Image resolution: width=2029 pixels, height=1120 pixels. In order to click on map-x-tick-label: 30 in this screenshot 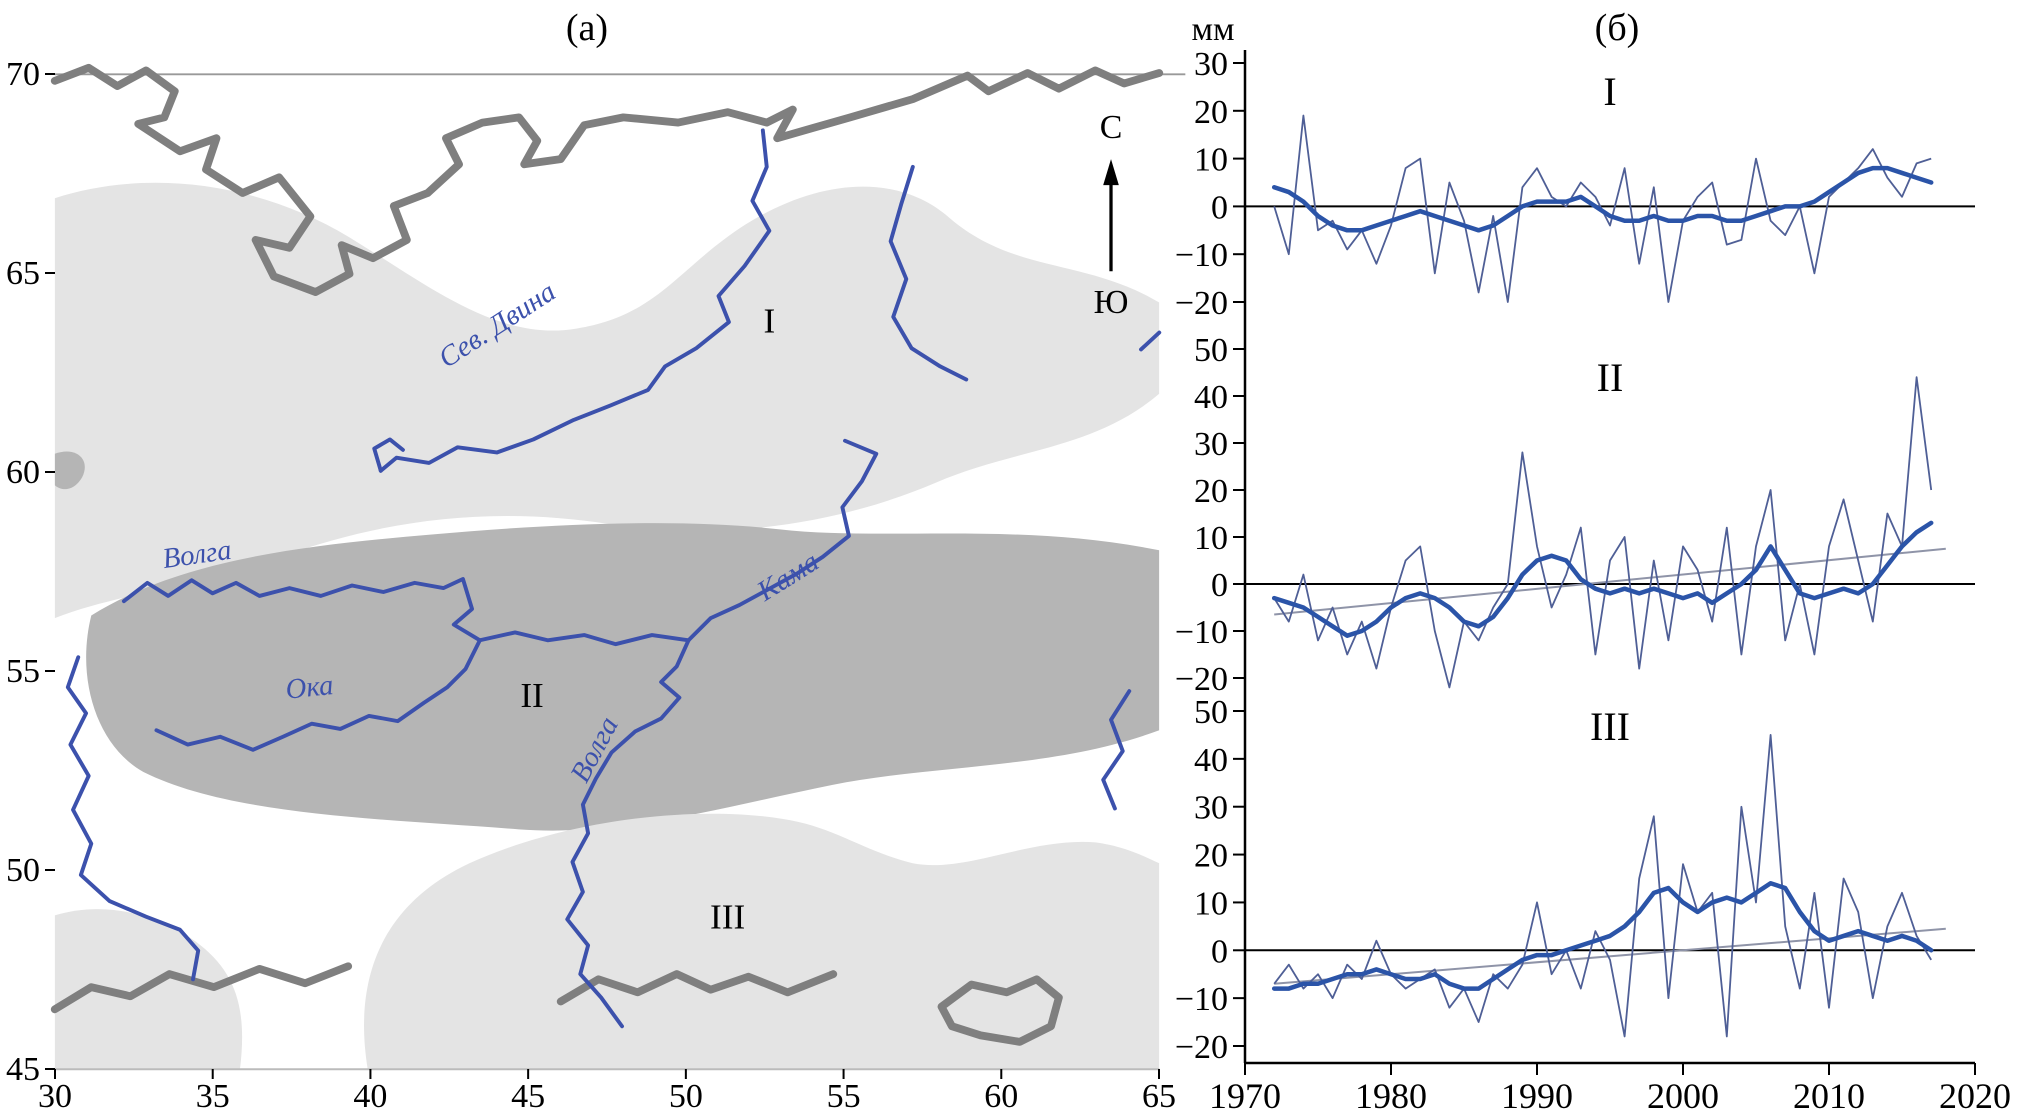, I will do `click(55, 1096)`.